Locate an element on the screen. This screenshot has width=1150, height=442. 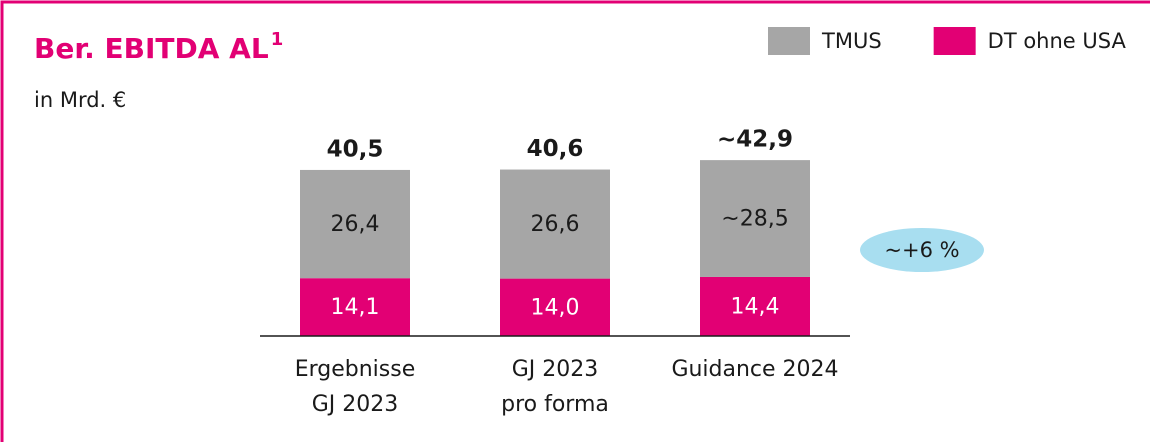
value-label: 26,6 is located at coordinates (555, 224).